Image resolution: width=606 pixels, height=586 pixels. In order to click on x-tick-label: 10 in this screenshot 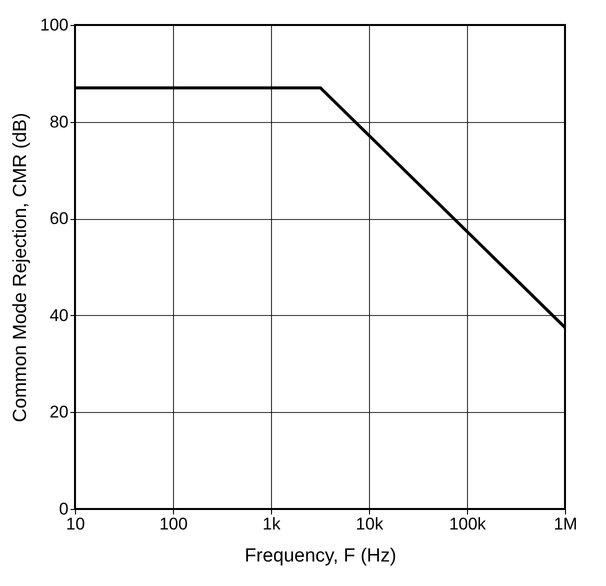, I will do `click(75, 524)`.